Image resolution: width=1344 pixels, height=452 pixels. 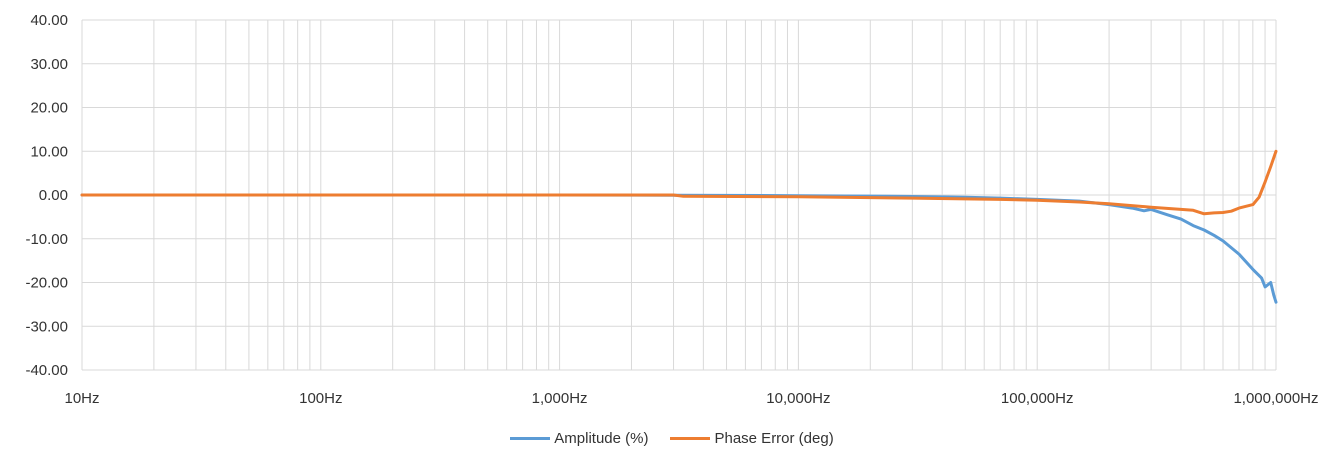 What do you see at coordinates (53, 195) in the screenshot?
I see `y-tick-label: 0.00` at bounding box center [53, 195].